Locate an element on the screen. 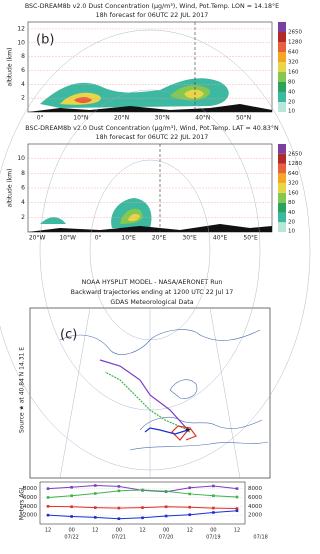  colorbar-label: 1280 is located at coordinates (295, 43).